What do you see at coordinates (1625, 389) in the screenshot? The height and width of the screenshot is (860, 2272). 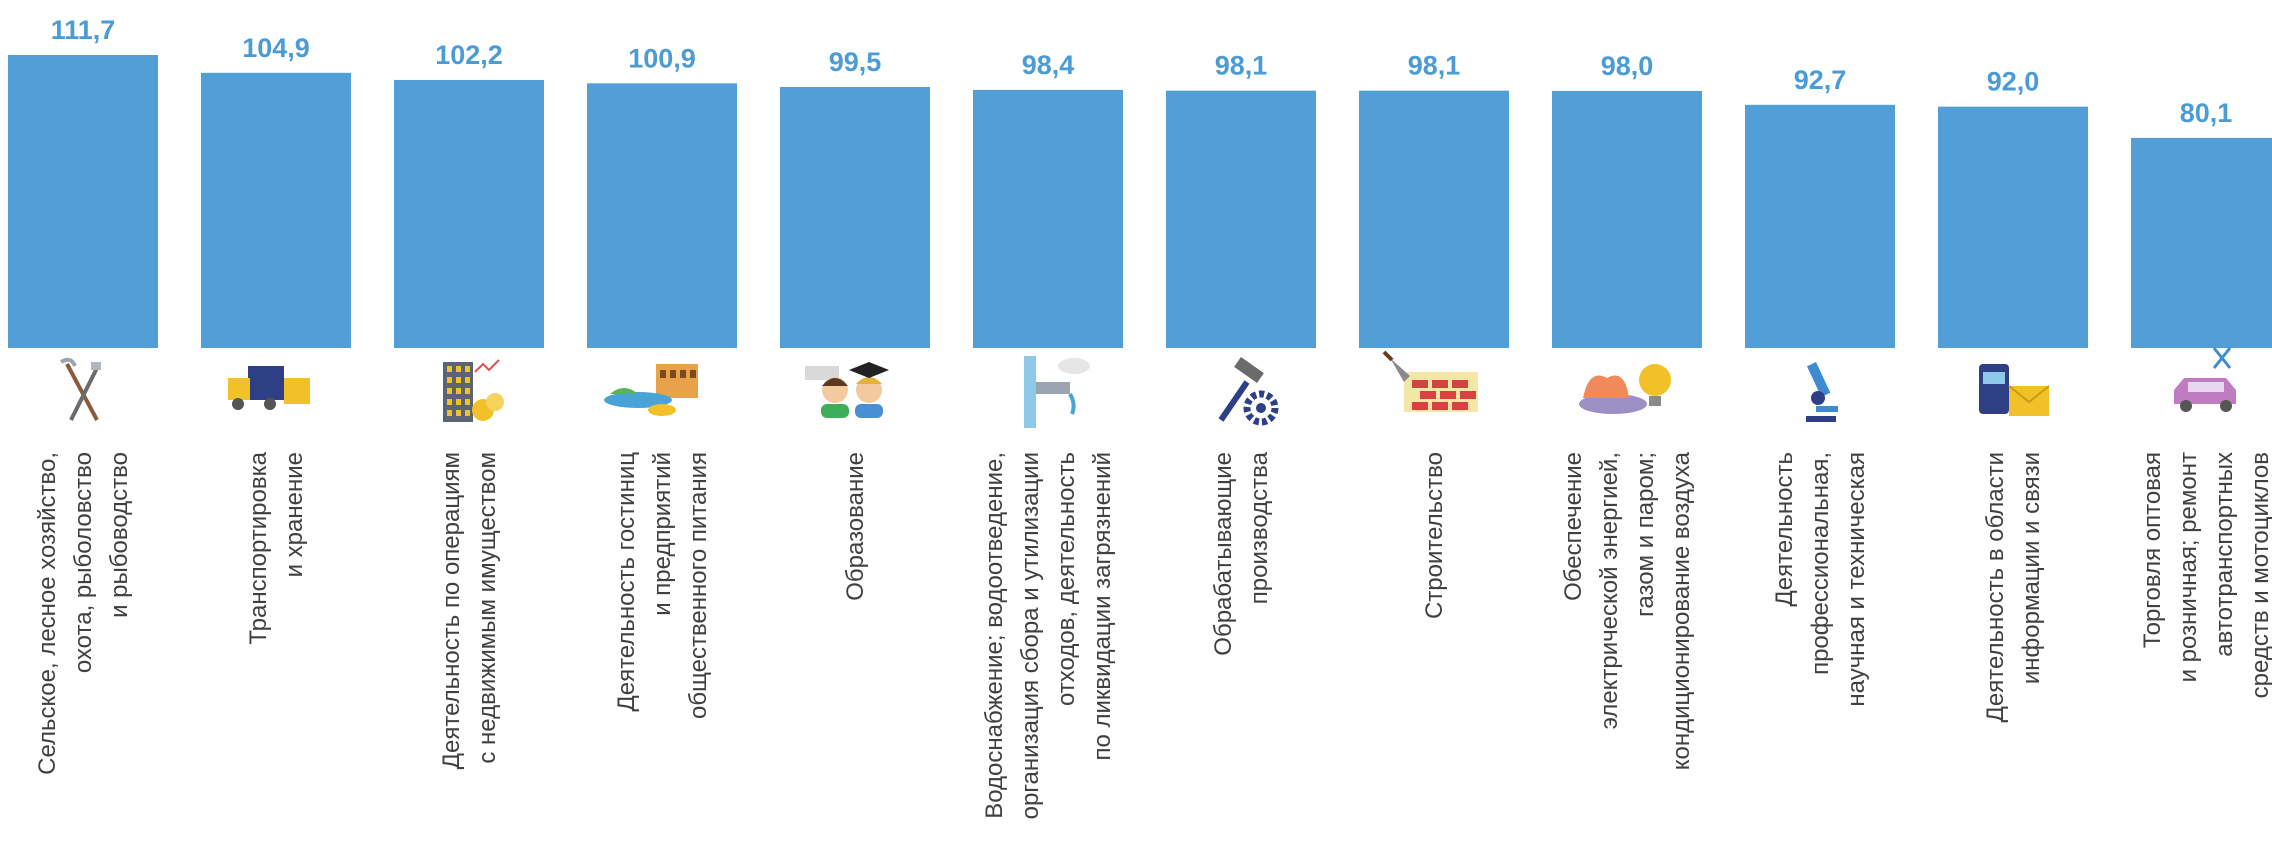 I see `gas-flame-lightbulb-icon` at bounding box center [1625, 389].